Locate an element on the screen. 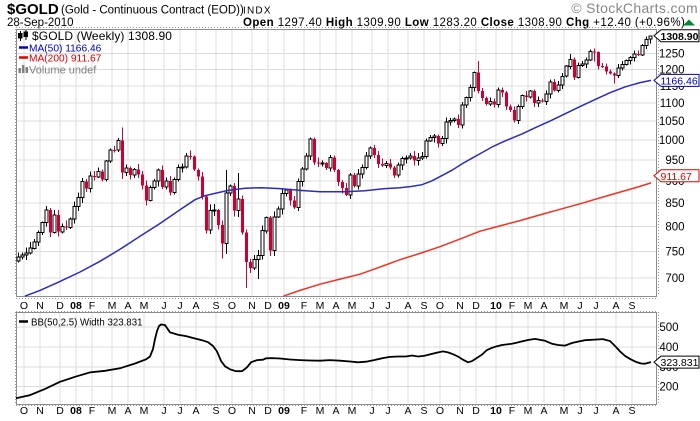 The width and height of the screenshot is (700, 421). svg-text: 28-Sep-2010 is located at coordinates (40, 23).